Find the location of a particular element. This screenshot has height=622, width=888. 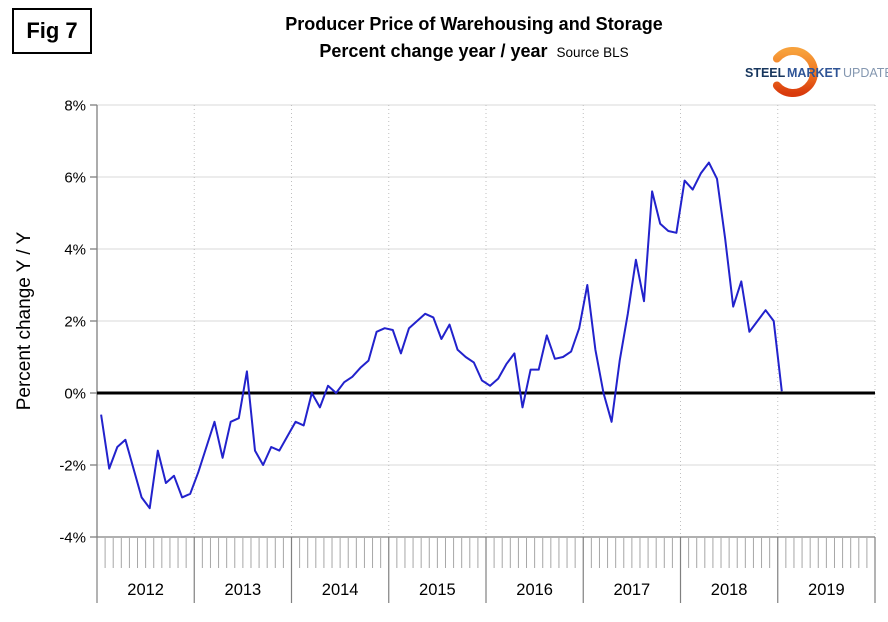

year-label: 2019 is located at coordinates (826, 590).